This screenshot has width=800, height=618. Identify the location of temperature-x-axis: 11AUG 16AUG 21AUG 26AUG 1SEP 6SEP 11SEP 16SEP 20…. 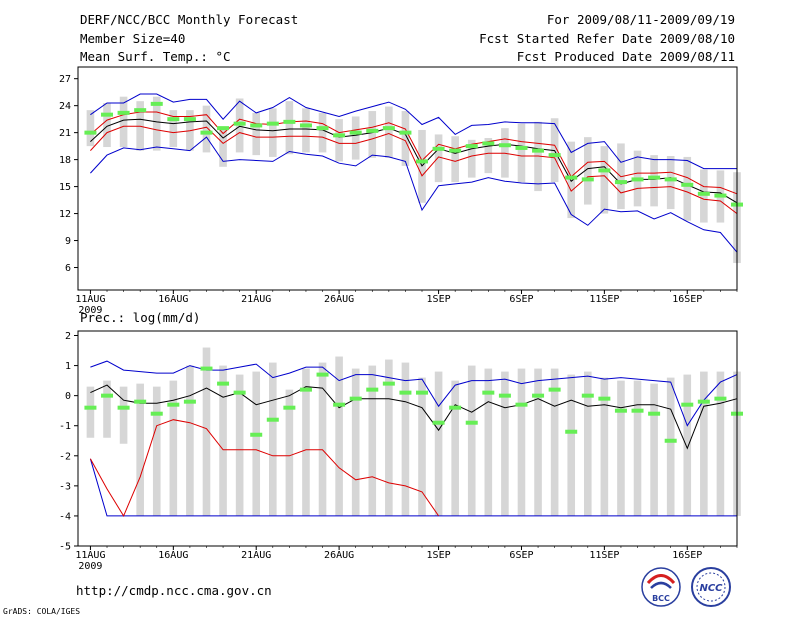
(406, 303).